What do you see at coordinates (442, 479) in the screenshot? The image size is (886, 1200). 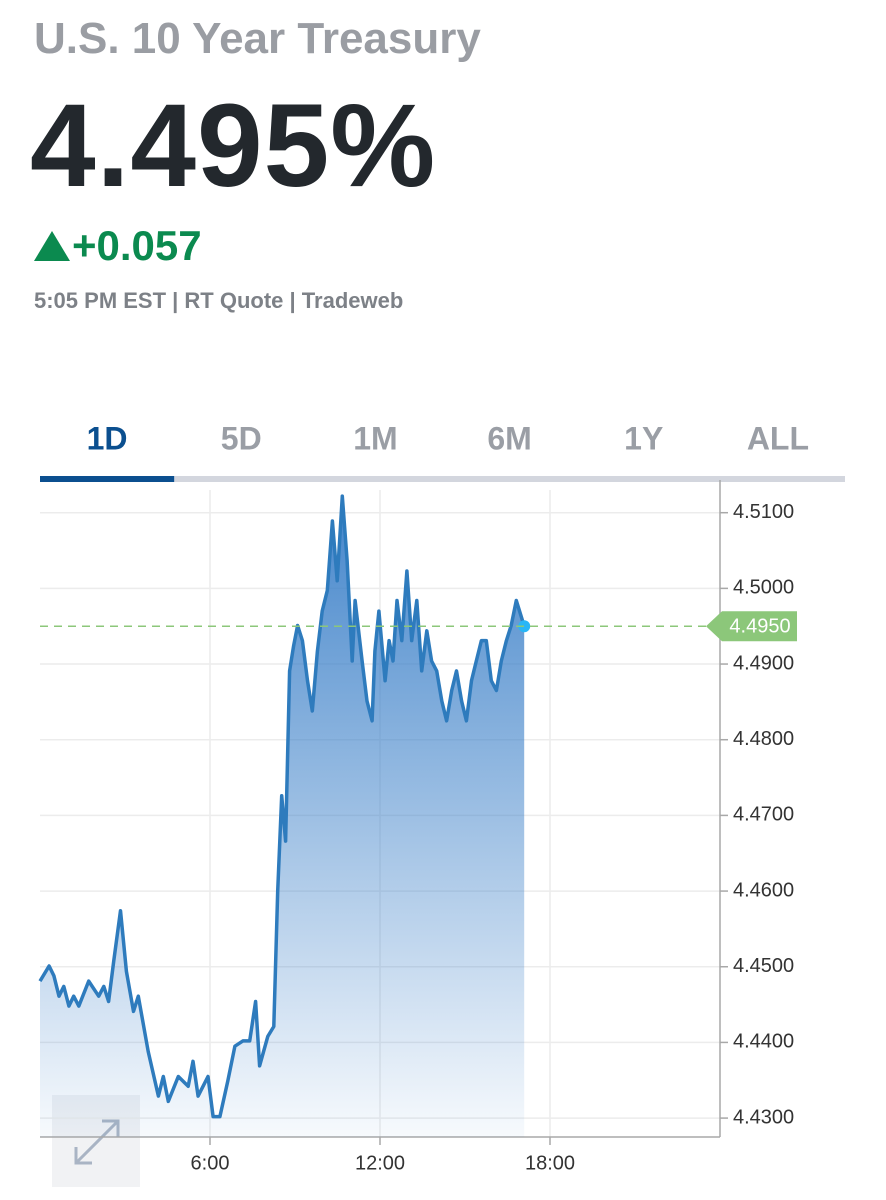 I see `tab-track` at bounding box center [442, 479].